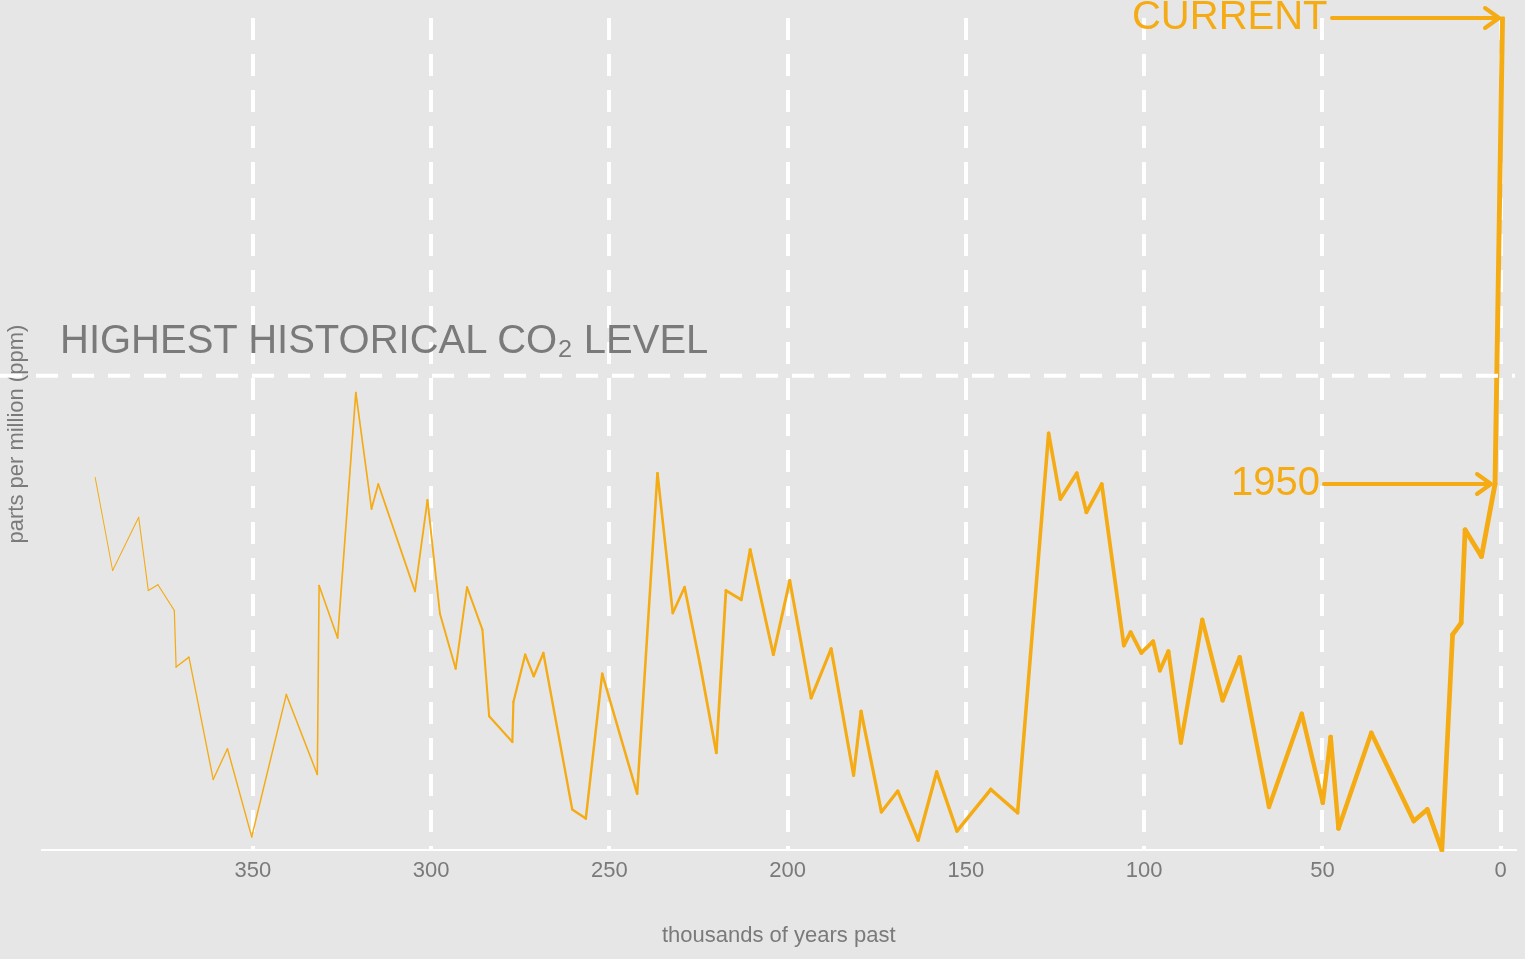 The image size is (1525, 959). What do you see at coordinates (431, 870) in the screenshot?
I see `x-tick-label: 300` at bounding box center [431, 870].